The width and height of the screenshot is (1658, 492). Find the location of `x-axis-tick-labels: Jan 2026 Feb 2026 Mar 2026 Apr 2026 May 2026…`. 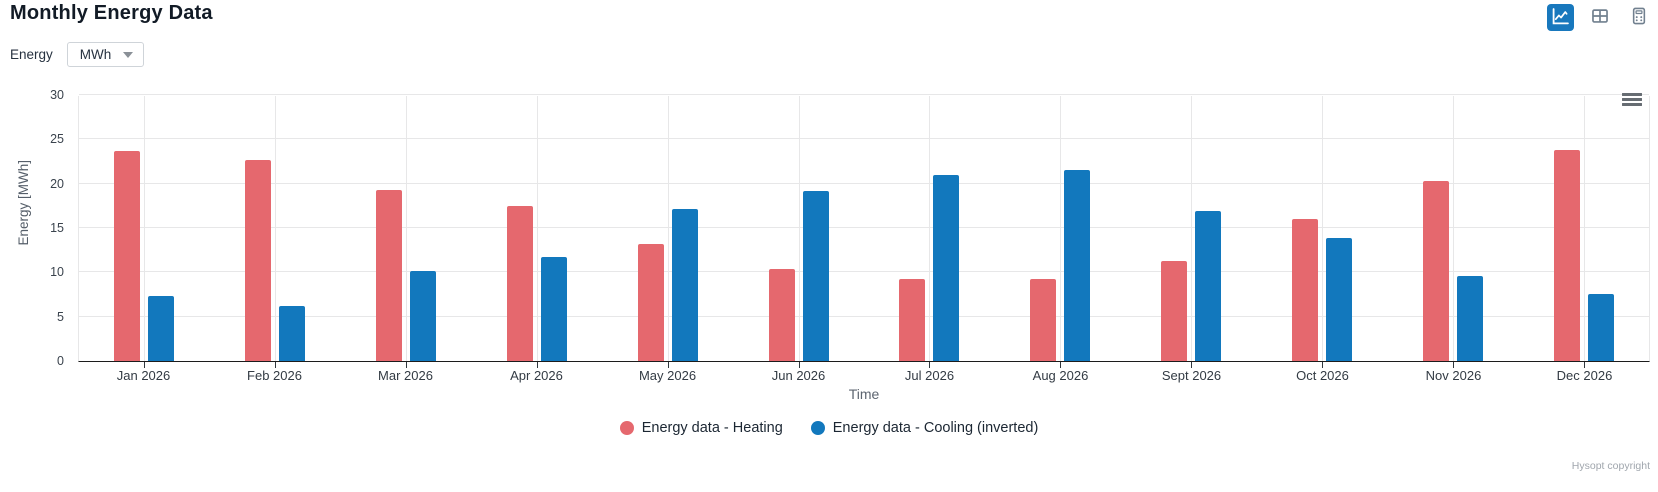

x-axis-tick-labels: Jan 2026 Feb 2026 Mar 2026 Apr 2026 May 2026… is located at coordinates (864, 375).